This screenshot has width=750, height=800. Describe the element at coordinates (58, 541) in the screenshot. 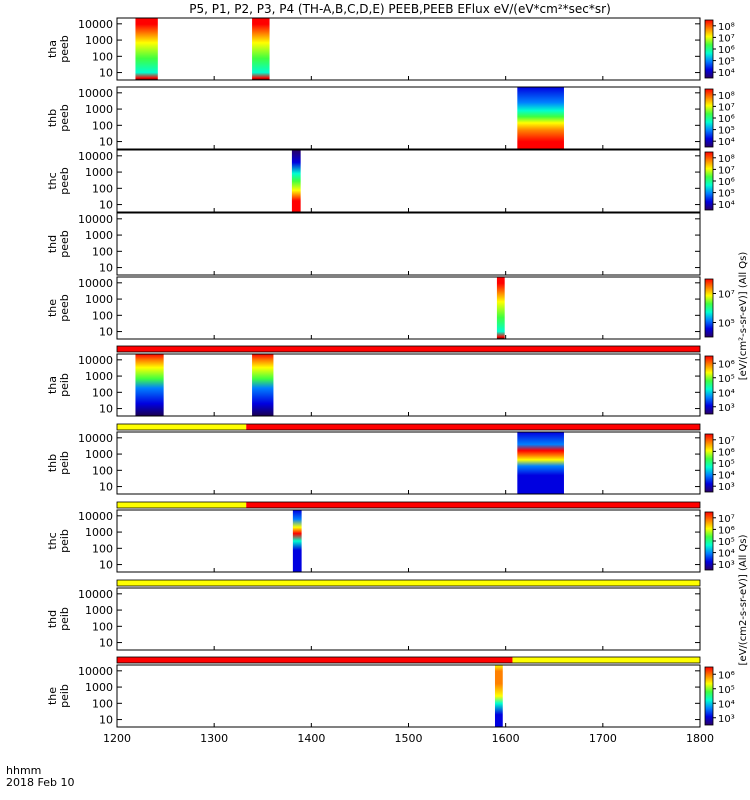

I see `panel-label: thcpeib` at that location.